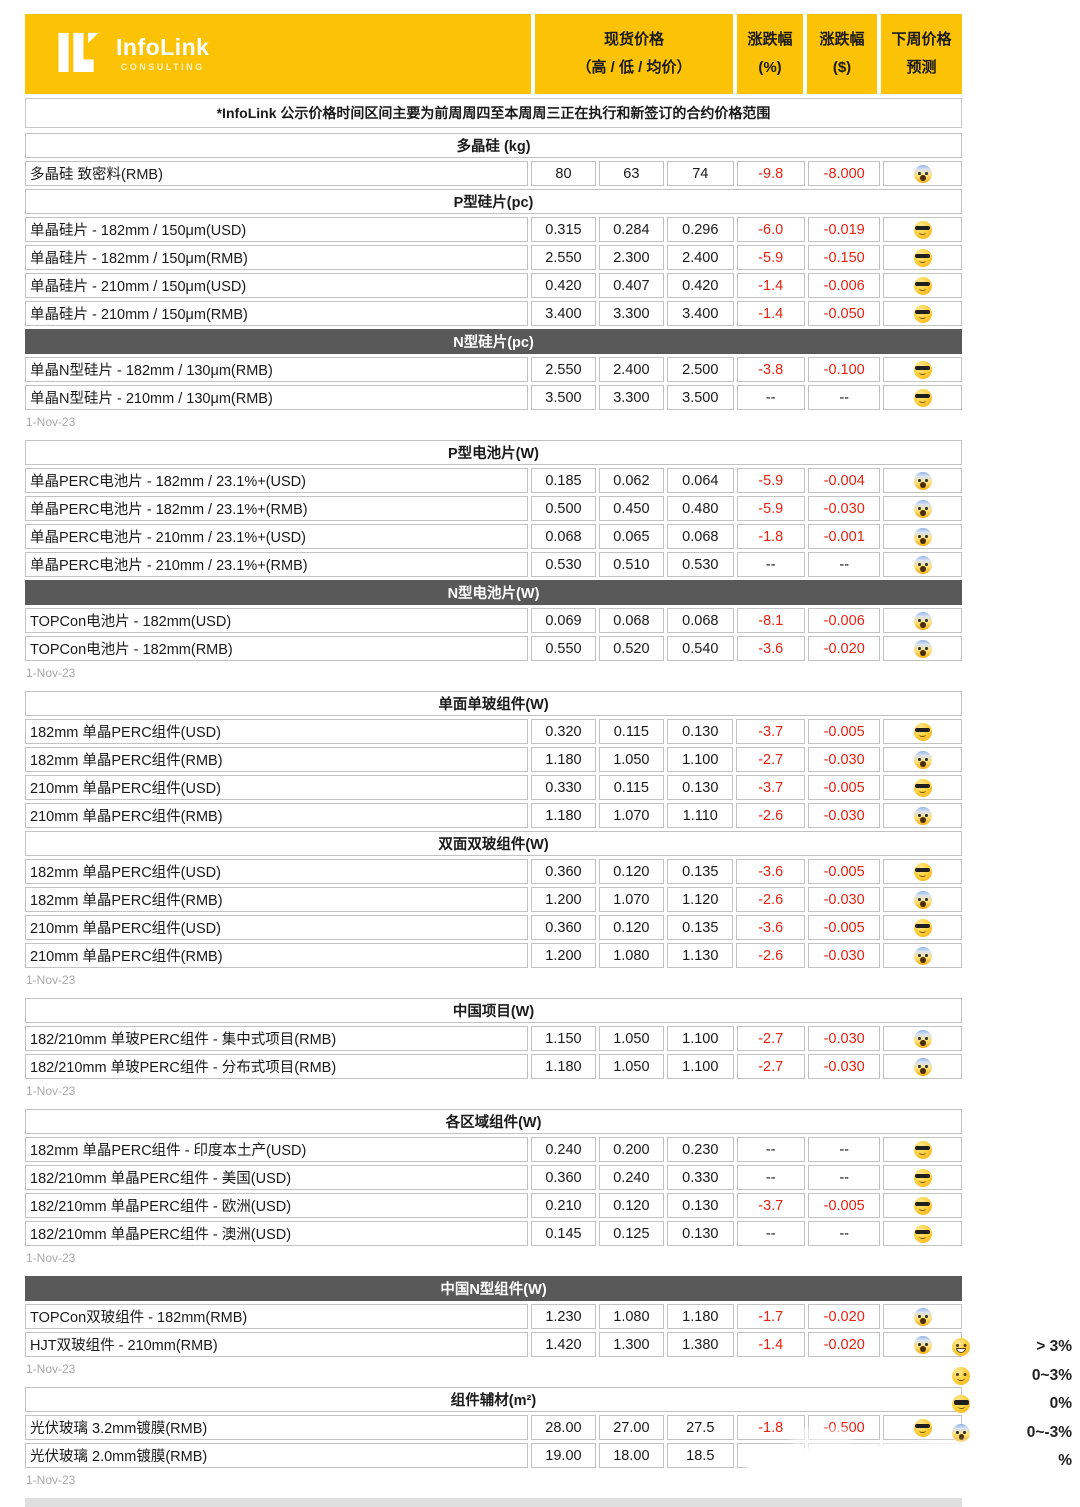 This screenshot has width=1080, height=1507. Describe the element at coordinates (277, 1233) in the screenshot. I see `product-name-cell: 182/210mm 单晶PERC组件 - 澳洲(USD)` at that location.